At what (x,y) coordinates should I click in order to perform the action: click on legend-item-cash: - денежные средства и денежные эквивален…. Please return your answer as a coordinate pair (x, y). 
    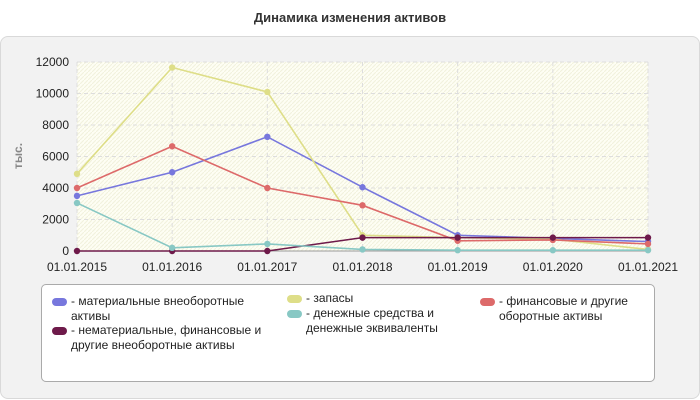
    Looking at the image, I should click on (382, 321).